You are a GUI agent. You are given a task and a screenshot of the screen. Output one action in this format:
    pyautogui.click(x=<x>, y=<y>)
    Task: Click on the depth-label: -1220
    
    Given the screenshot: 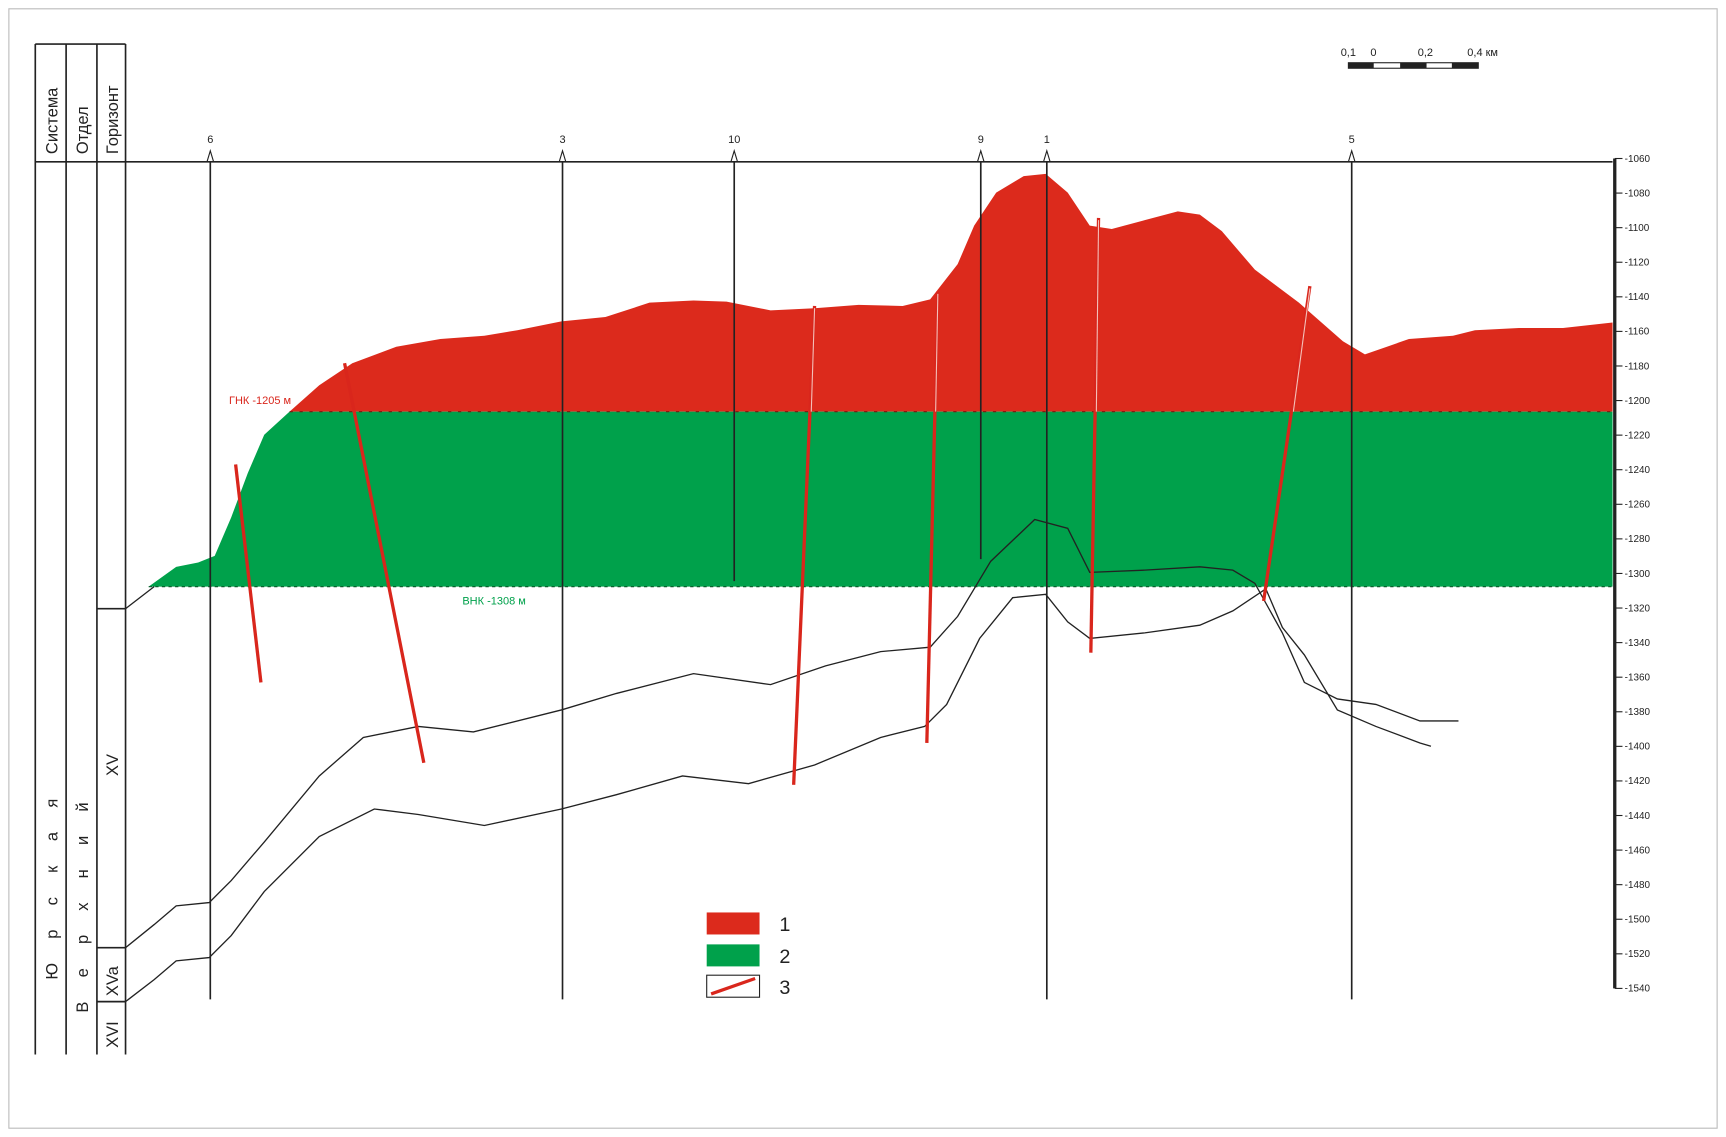 What is the action you would take?
    pyautogui.click(x=1638, y=435)
    